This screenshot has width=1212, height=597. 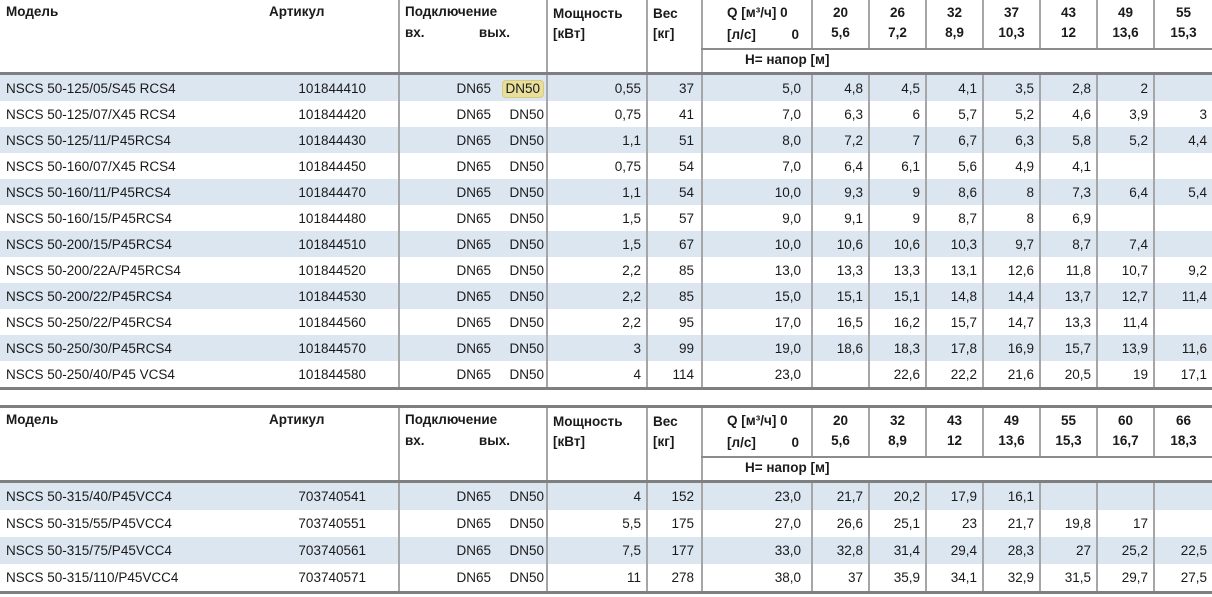 I want to click on head-value-cell: 25,2, so click(x=1125, y=550).